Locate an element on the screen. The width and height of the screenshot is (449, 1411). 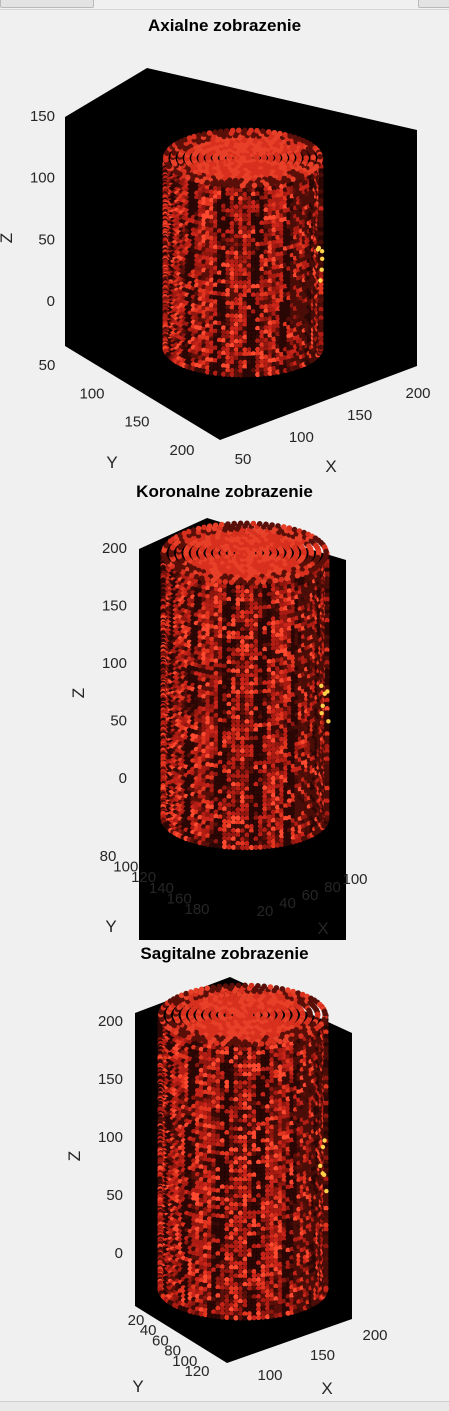
axial-hot-voxel is located at coordinates (321, 269).